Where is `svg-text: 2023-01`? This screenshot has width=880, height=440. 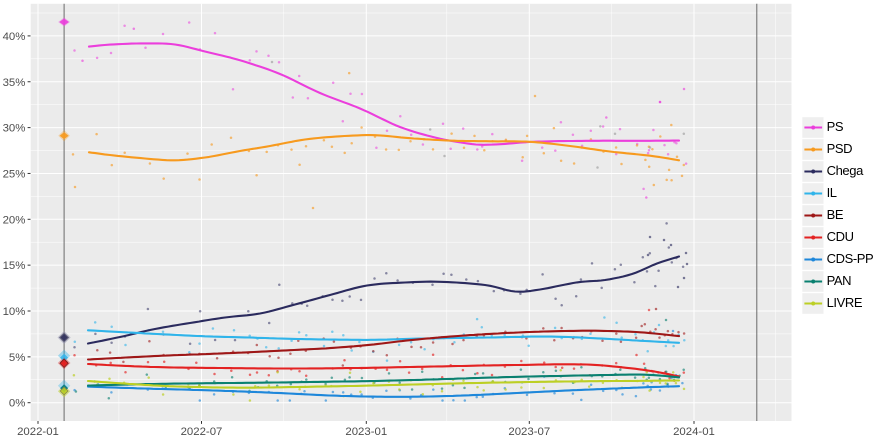
svg-text: 2023-01 is located at coordinates (366, 432).